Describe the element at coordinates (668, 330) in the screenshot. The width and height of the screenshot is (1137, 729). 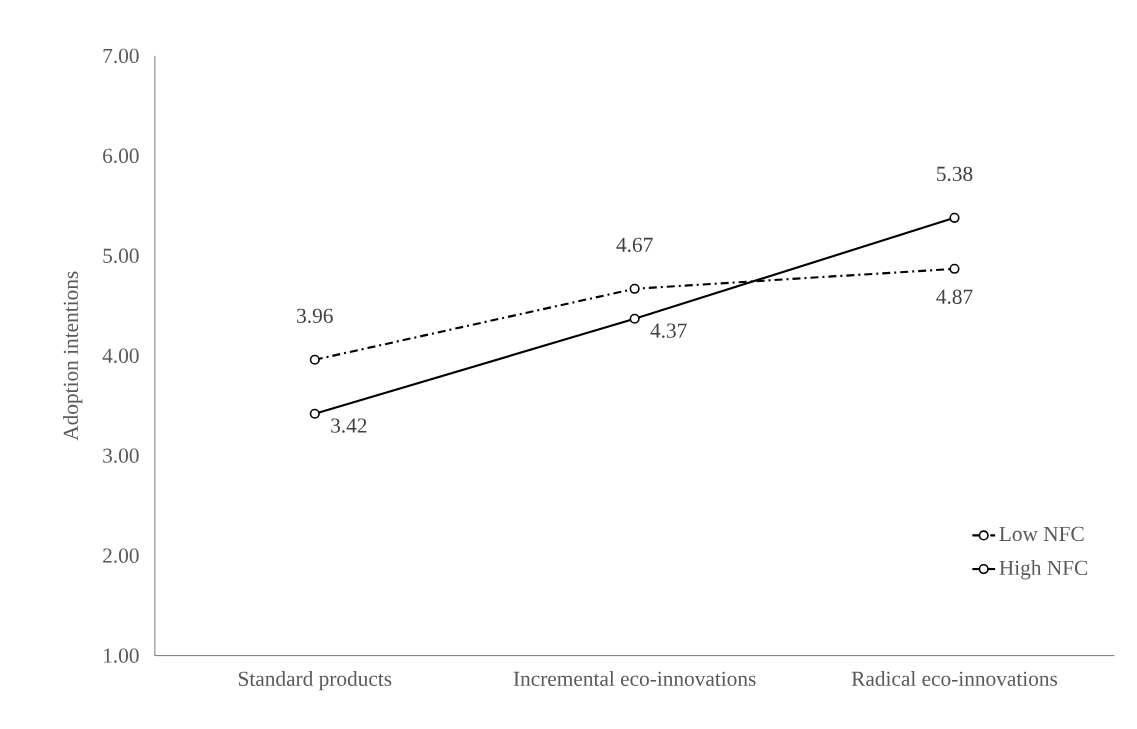
I see `data-label: 4.37` at that location.